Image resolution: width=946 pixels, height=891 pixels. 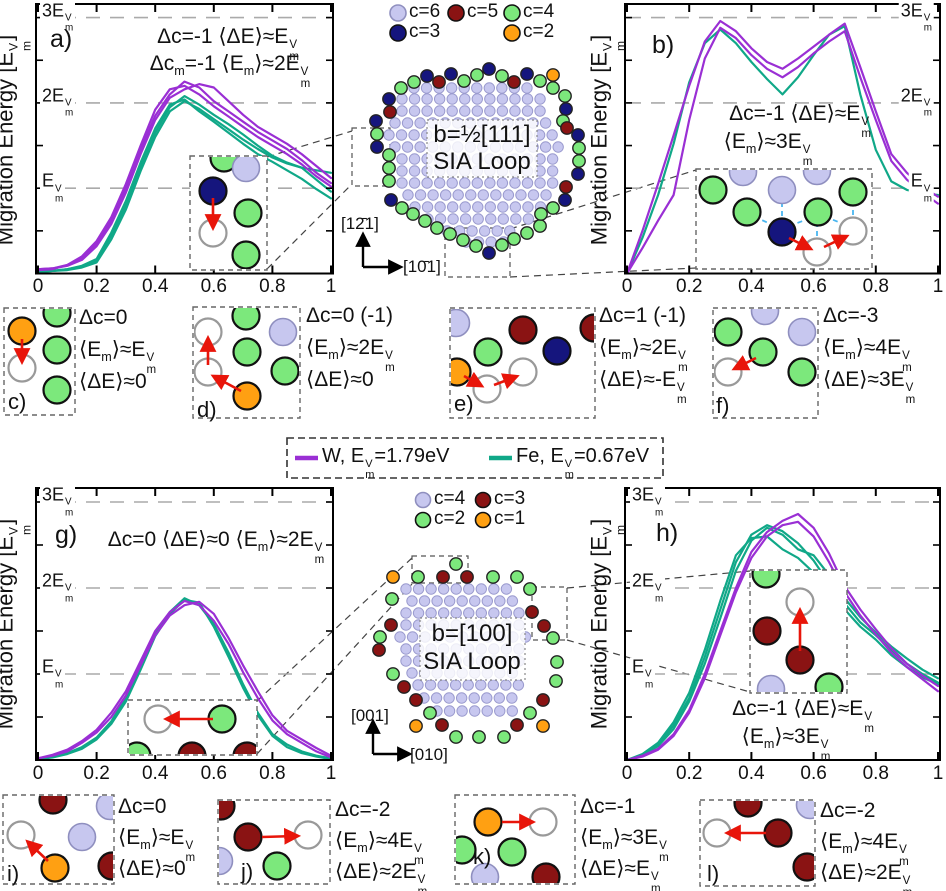 I want to click on panel-l-letter: l), so click(x=713, y=873).